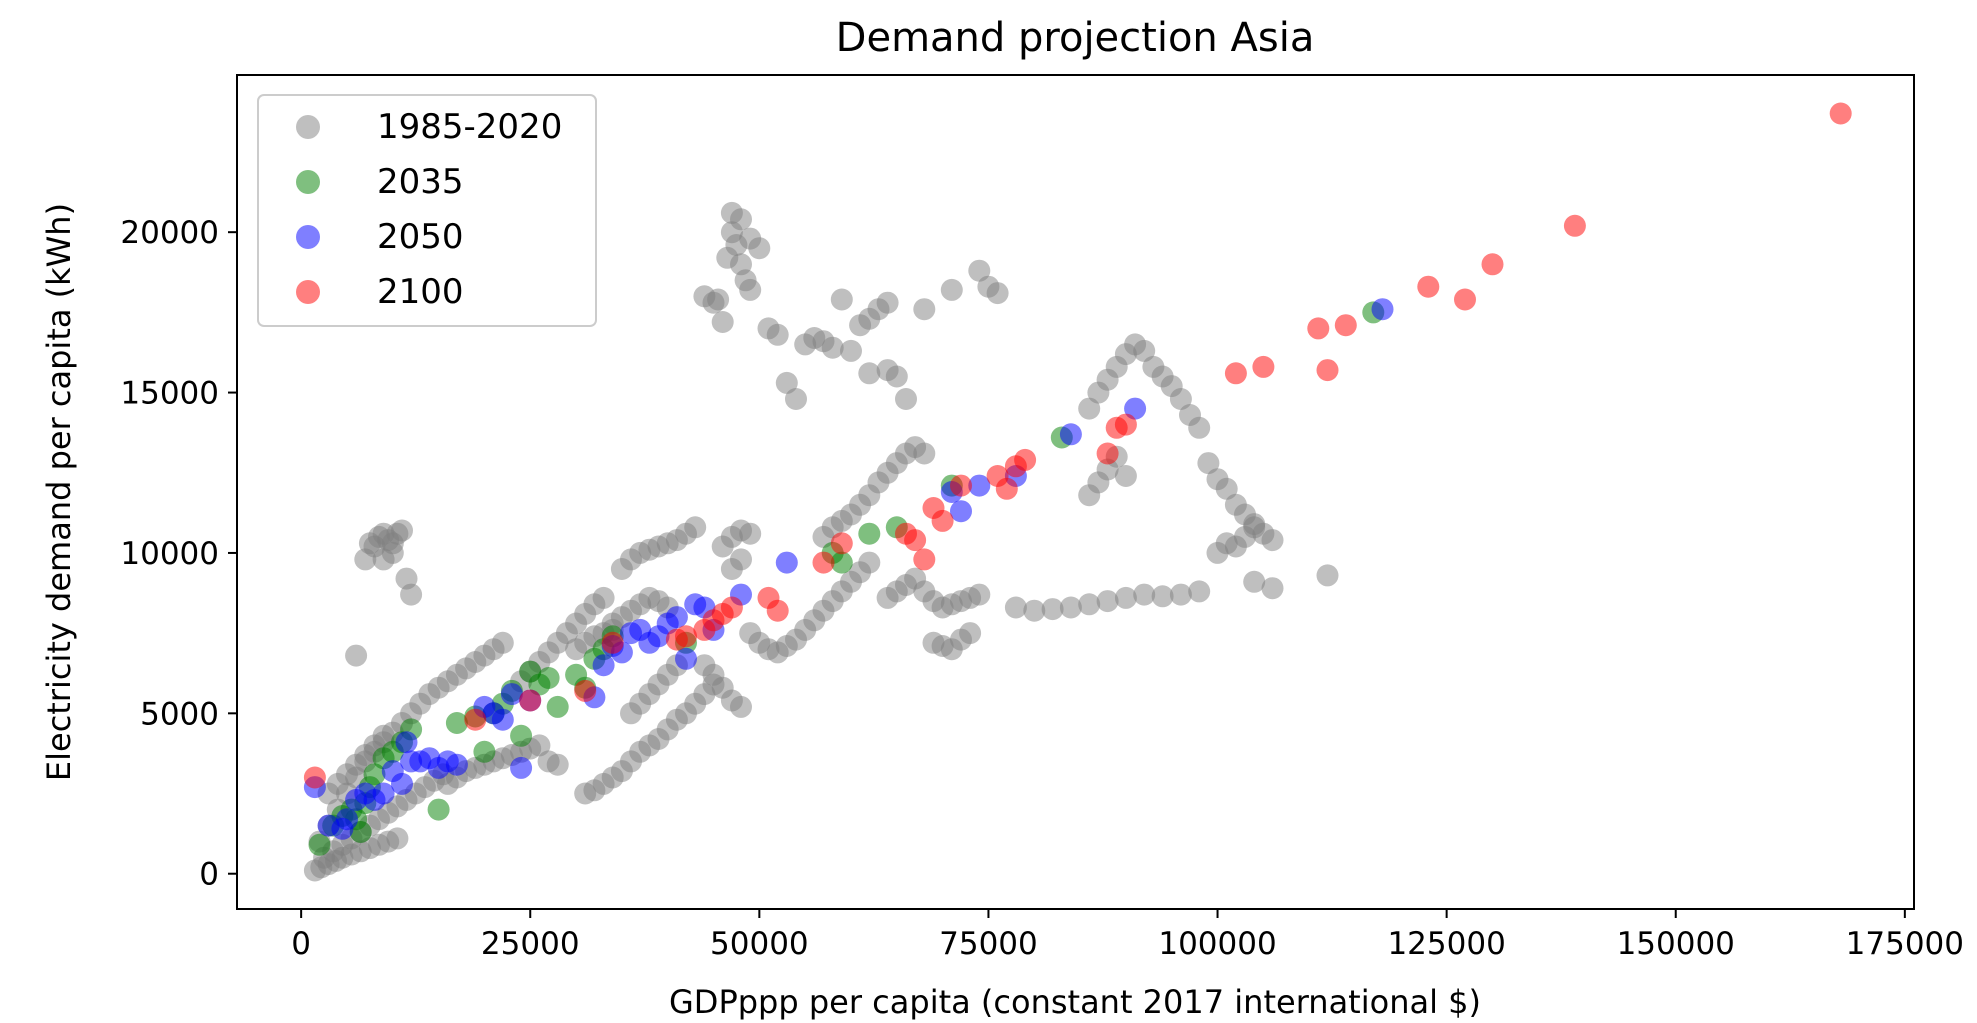 The image size is (1977, 1023). What do you see at coordinates (1217, 944) in the screenshot?
I see `x-tick-label-4: 100000` at bounding box center [1217, 944].